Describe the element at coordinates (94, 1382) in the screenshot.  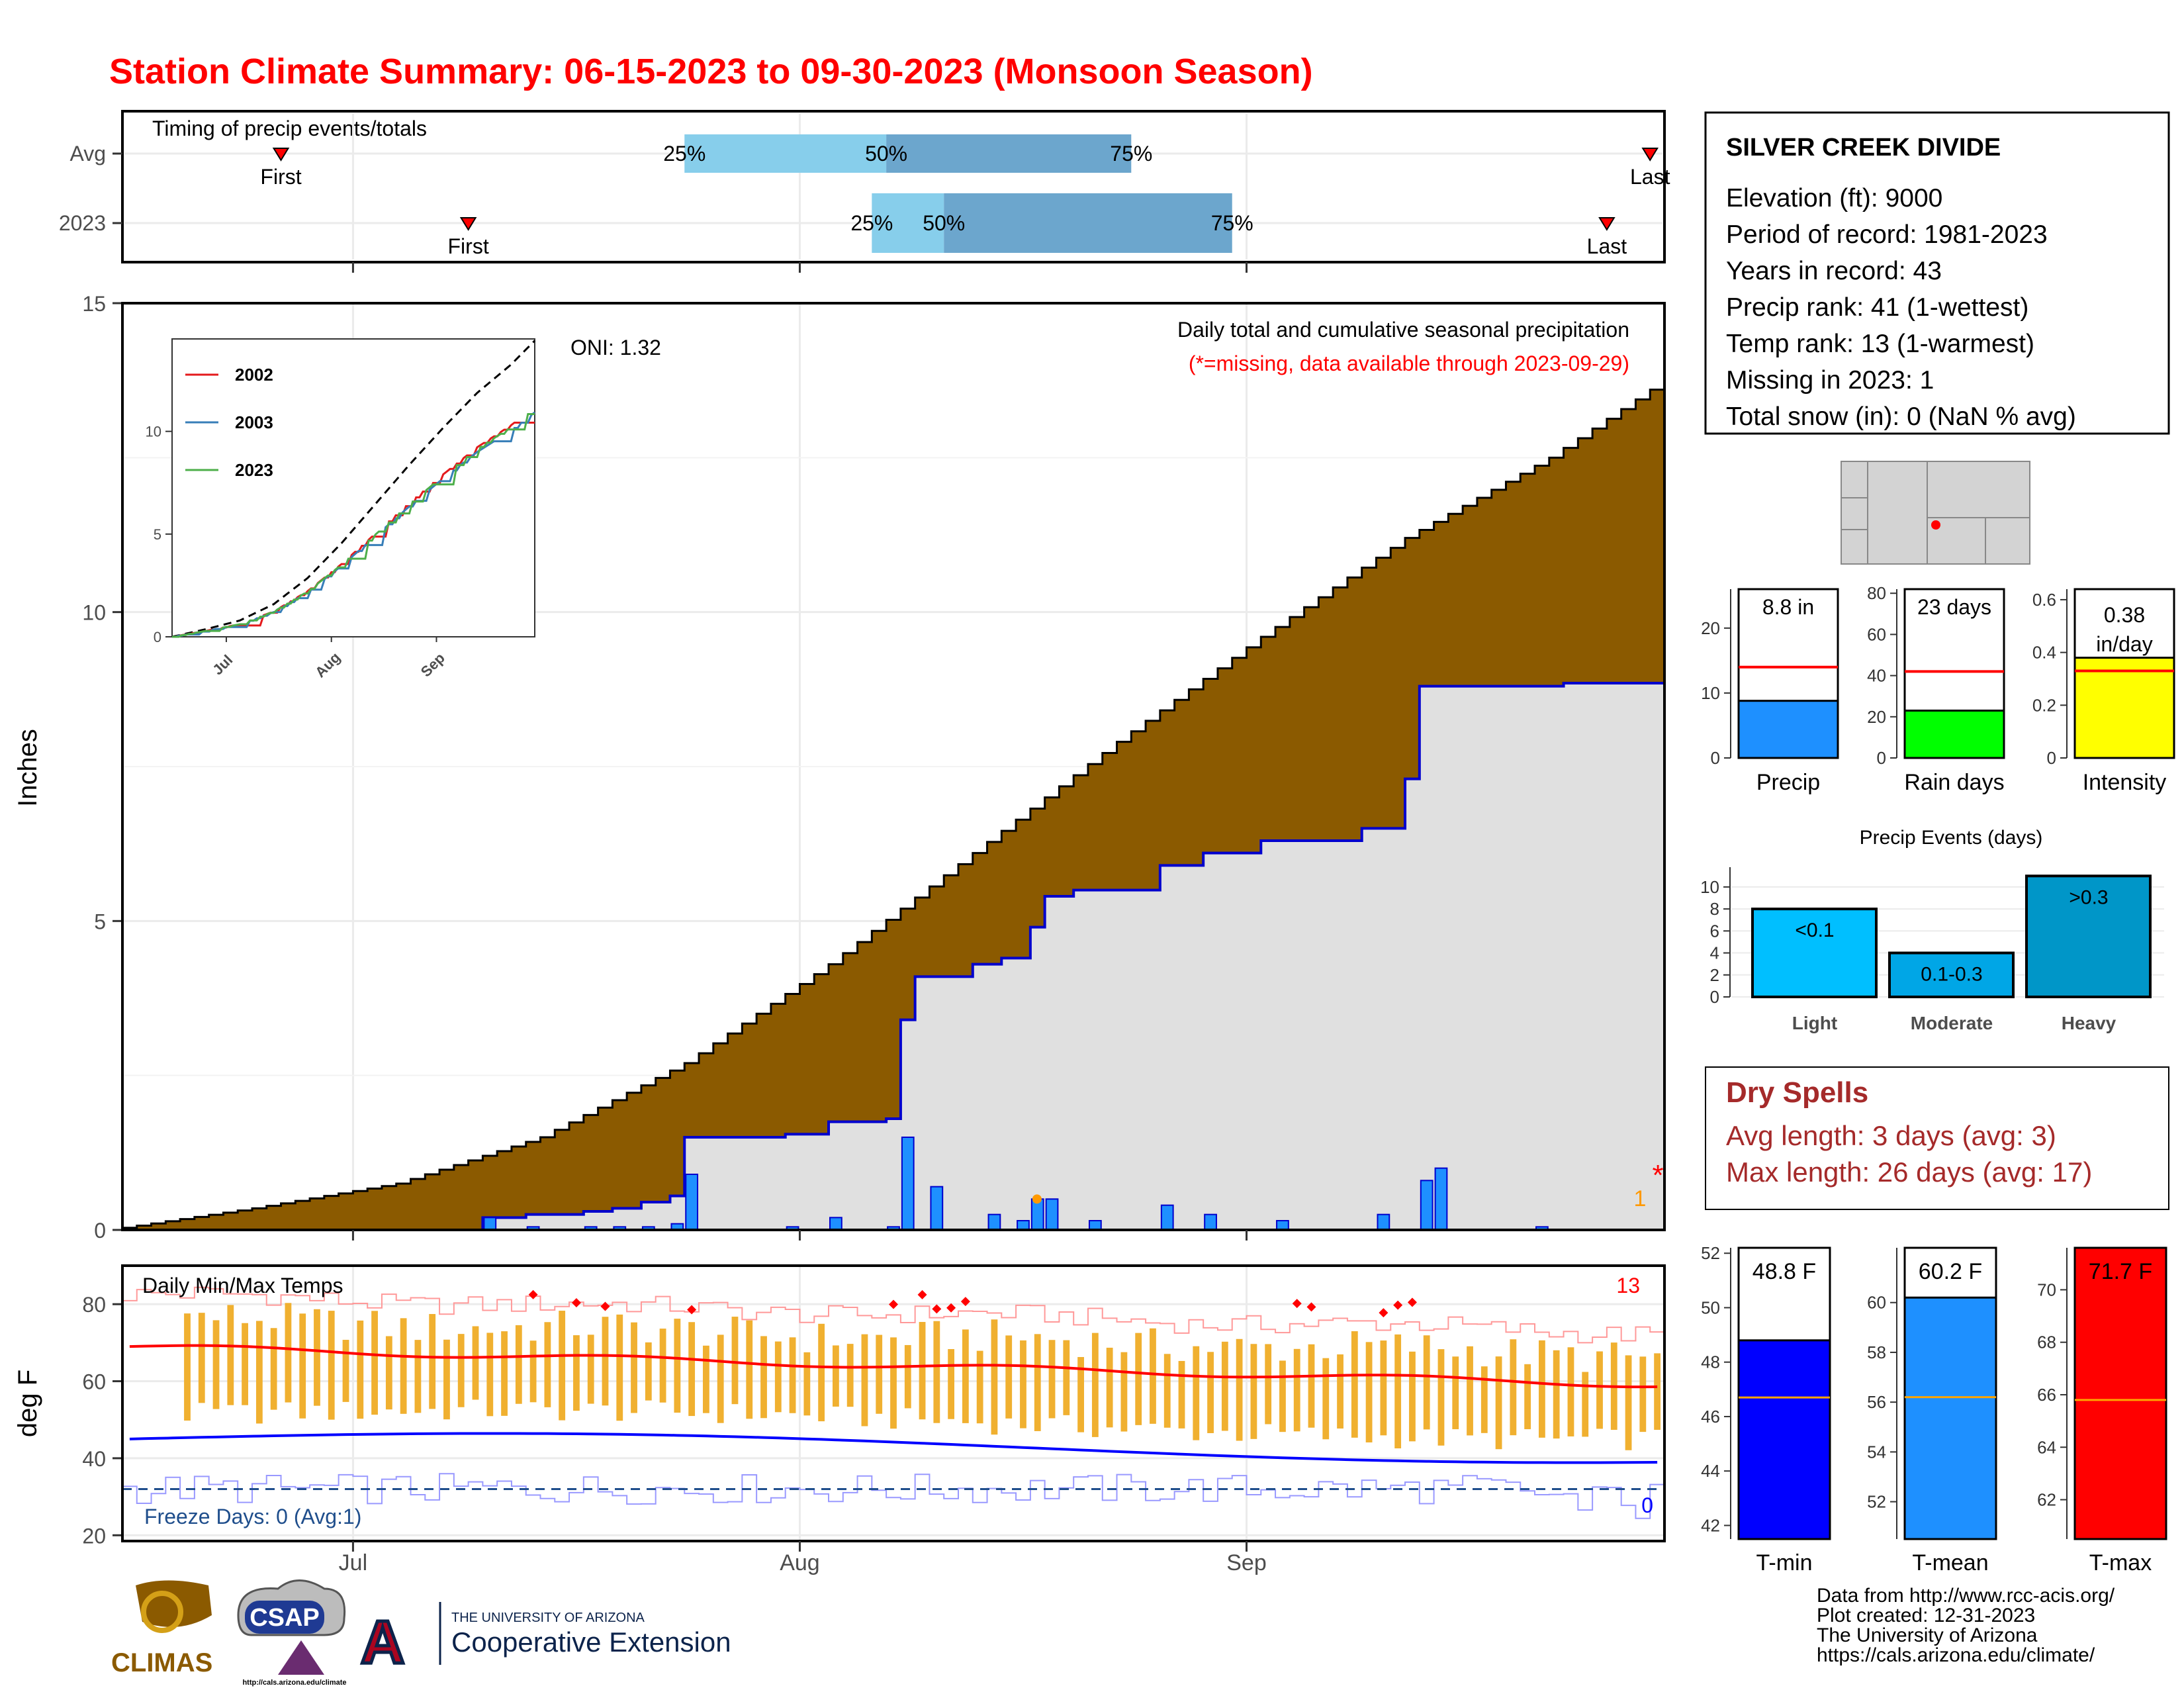
I see `temps-y-tick-label: 60` at that location.